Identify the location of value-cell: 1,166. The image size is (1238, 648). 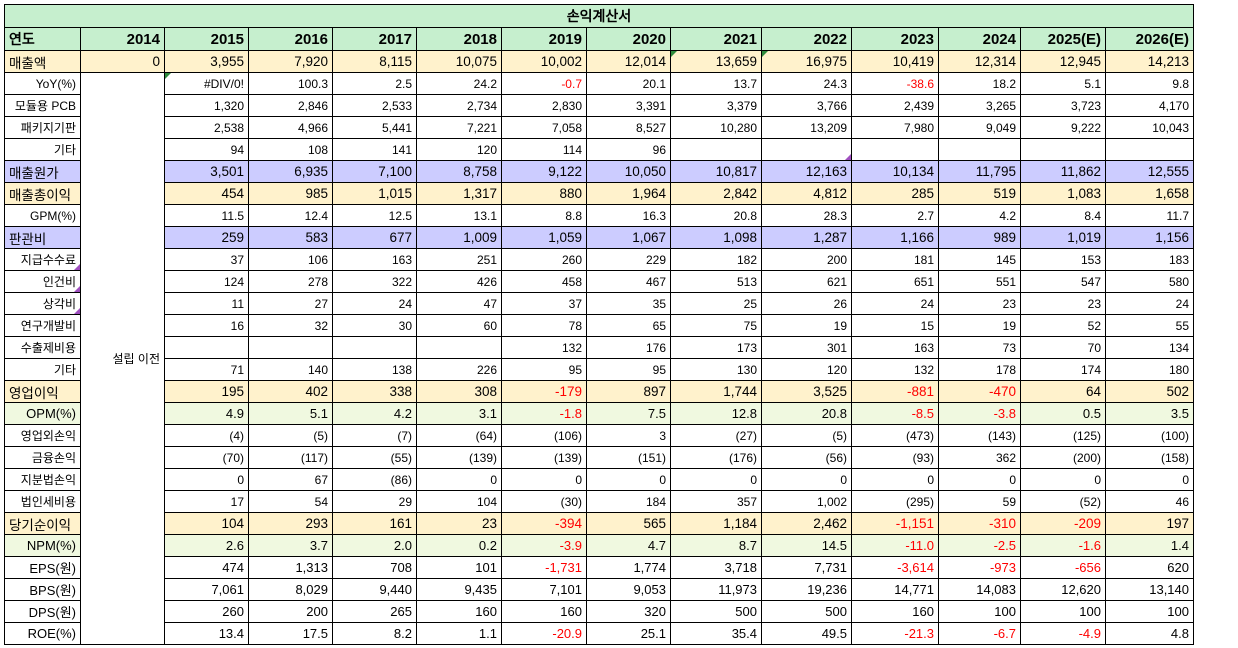
(895, 237).